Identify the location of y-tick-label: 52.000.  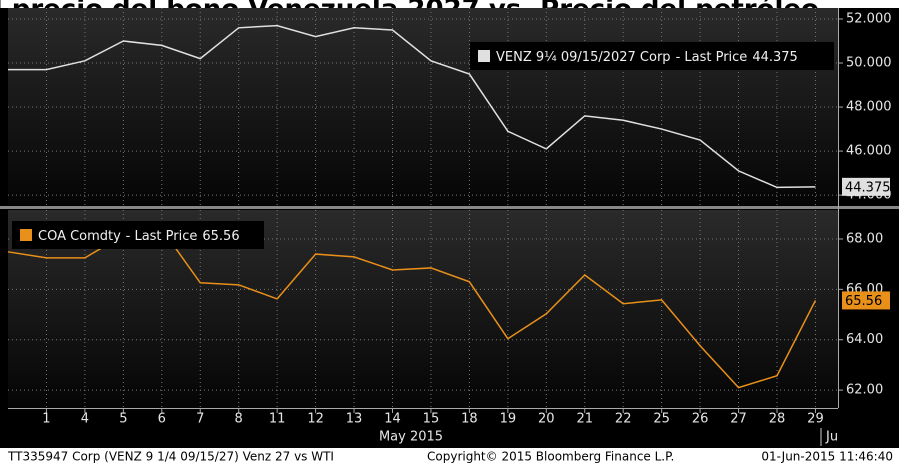
(869, 19).